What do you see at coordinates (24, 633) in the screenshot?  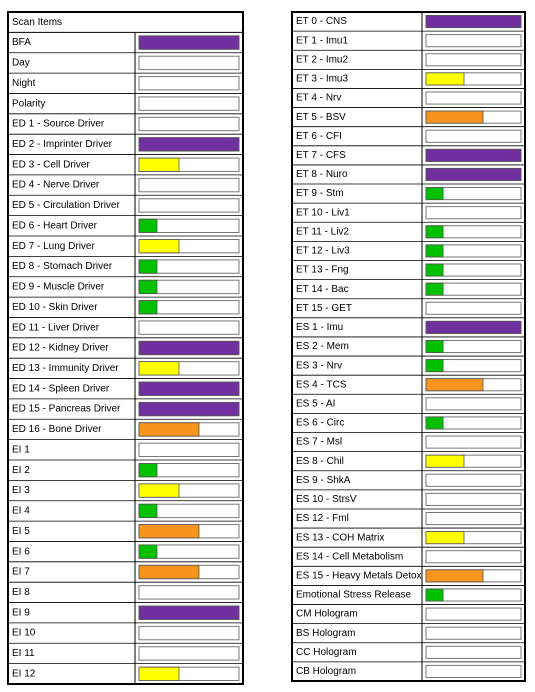 I see `row-label: EI 10` at bounding box center [24, 633].